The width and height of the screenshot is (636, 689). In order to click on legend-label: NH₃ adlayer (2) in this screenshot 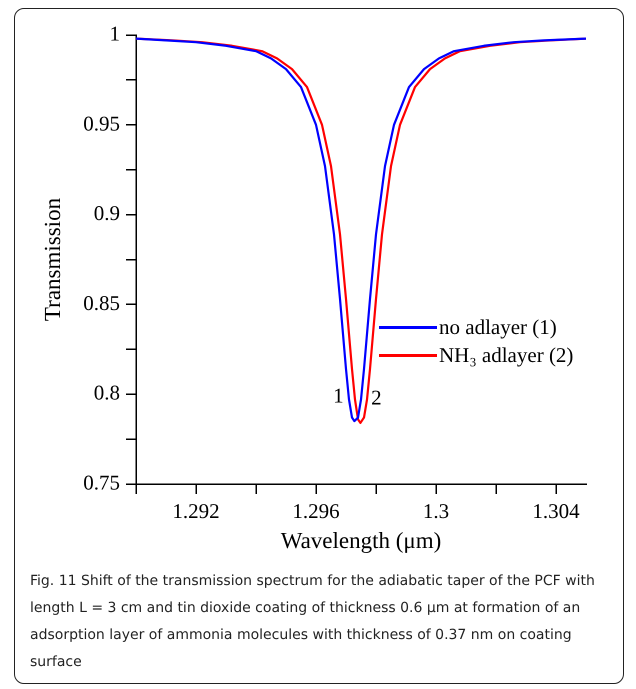, I will do `click(506, 355)`.